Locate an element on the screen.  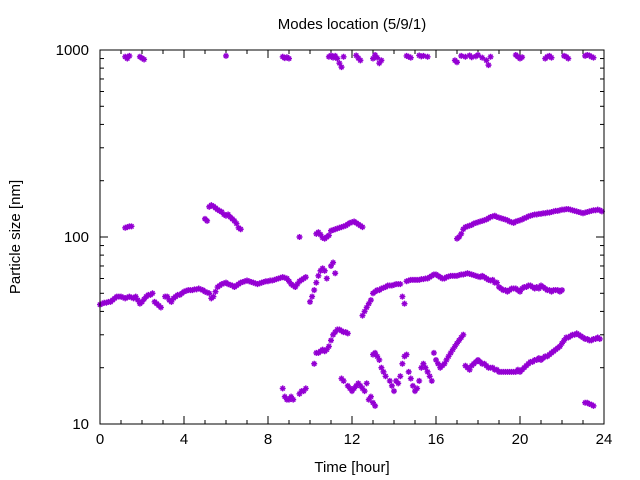
y-axis-label: Particle size [nm] is located at coordinates (15, 237).